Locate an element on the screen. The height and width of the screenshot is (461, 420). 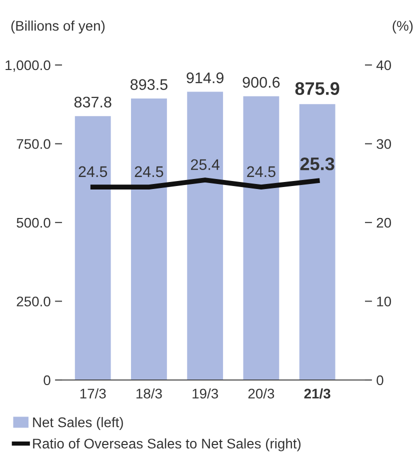
y-tick-label: 250.0 is located at coordinates (33, 301).